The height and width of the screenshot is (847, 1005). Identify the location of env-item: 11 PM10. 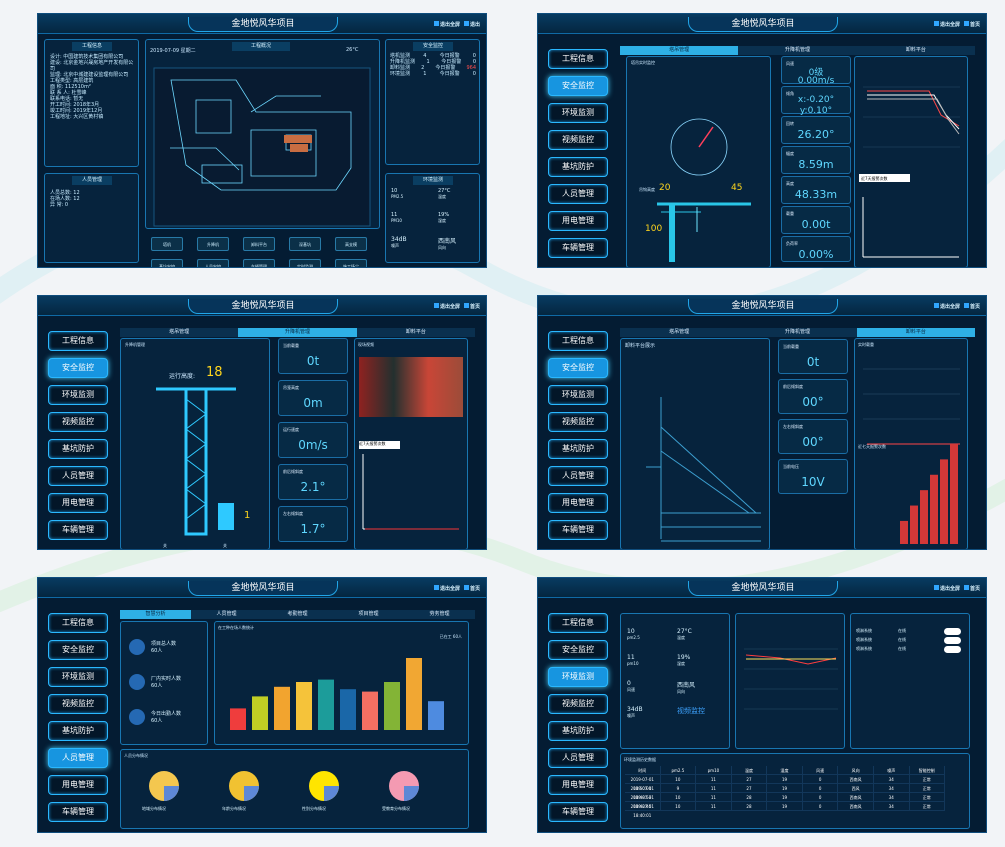
(396, 217).